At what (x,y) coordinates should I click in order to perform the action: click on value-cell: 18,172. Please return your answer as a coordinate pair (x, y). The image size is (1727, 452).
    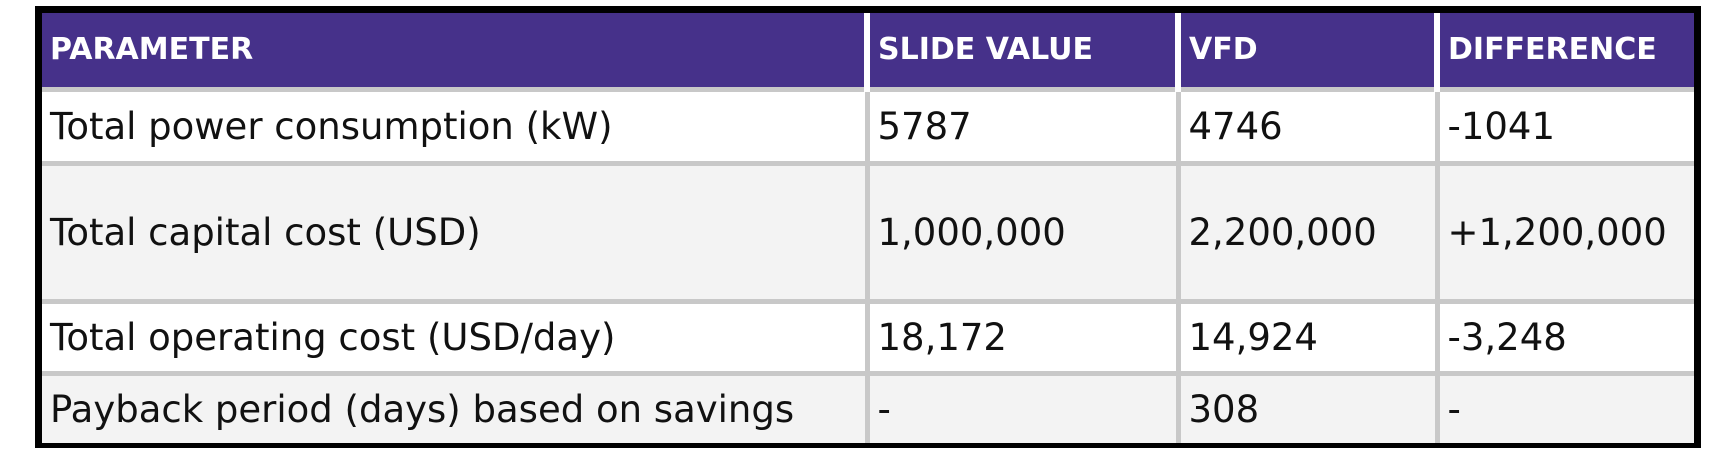
    Looking at the image, I should click on (1022, 337).